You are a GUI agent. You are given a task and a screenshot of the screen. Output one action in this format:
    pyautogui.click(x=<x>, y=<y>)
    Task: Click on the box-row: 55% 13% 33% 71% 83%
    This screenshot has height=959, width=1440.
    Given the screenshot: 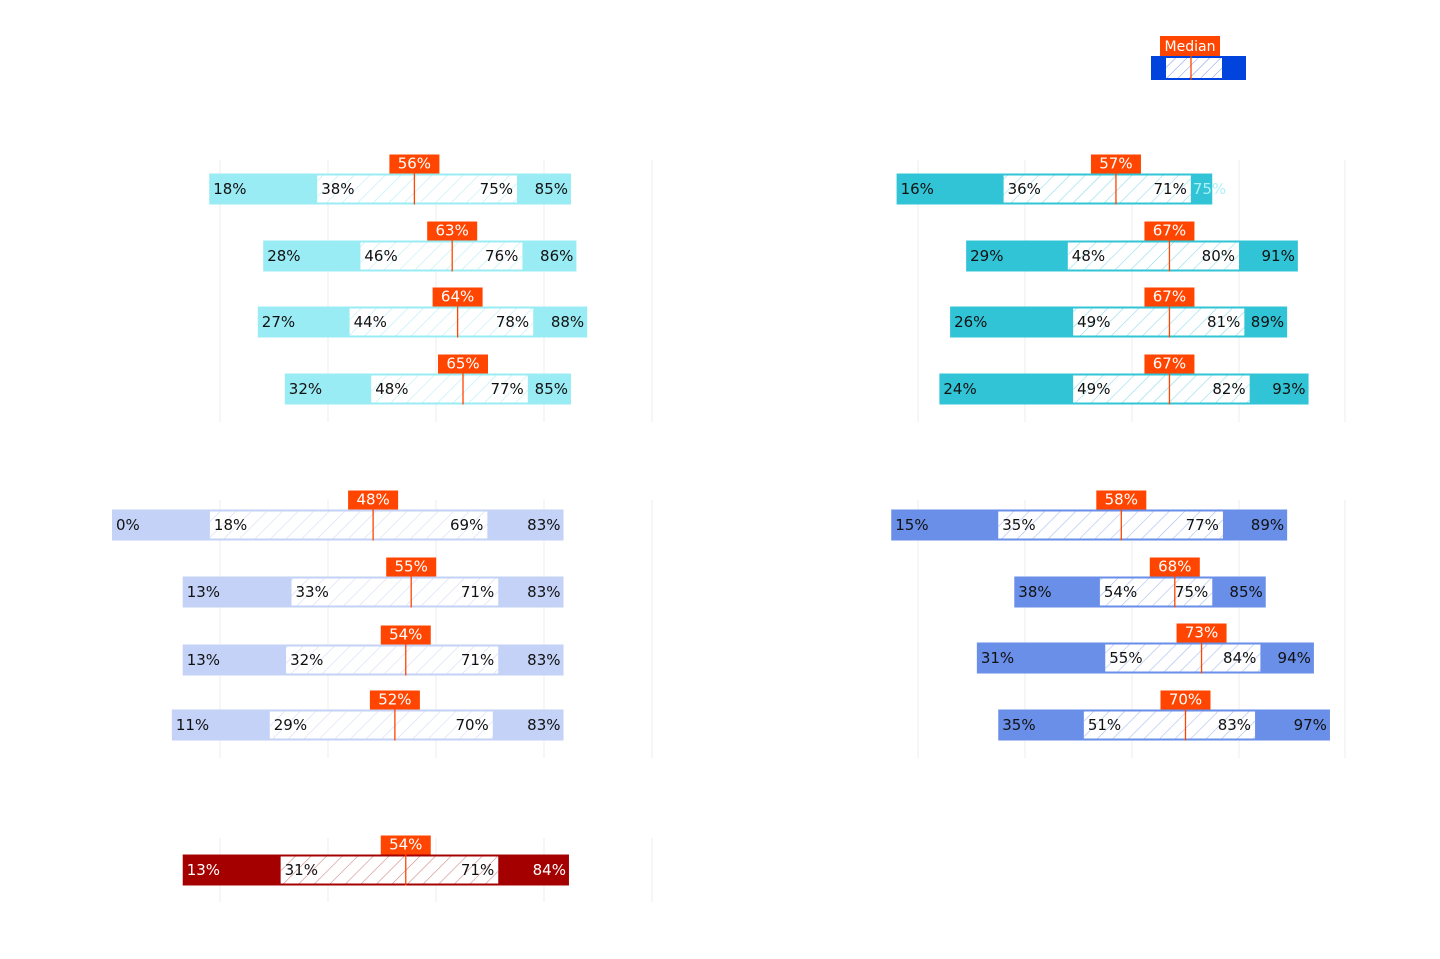 What is the action you would take?
    pyautogui.click(x=373, y=582)
    